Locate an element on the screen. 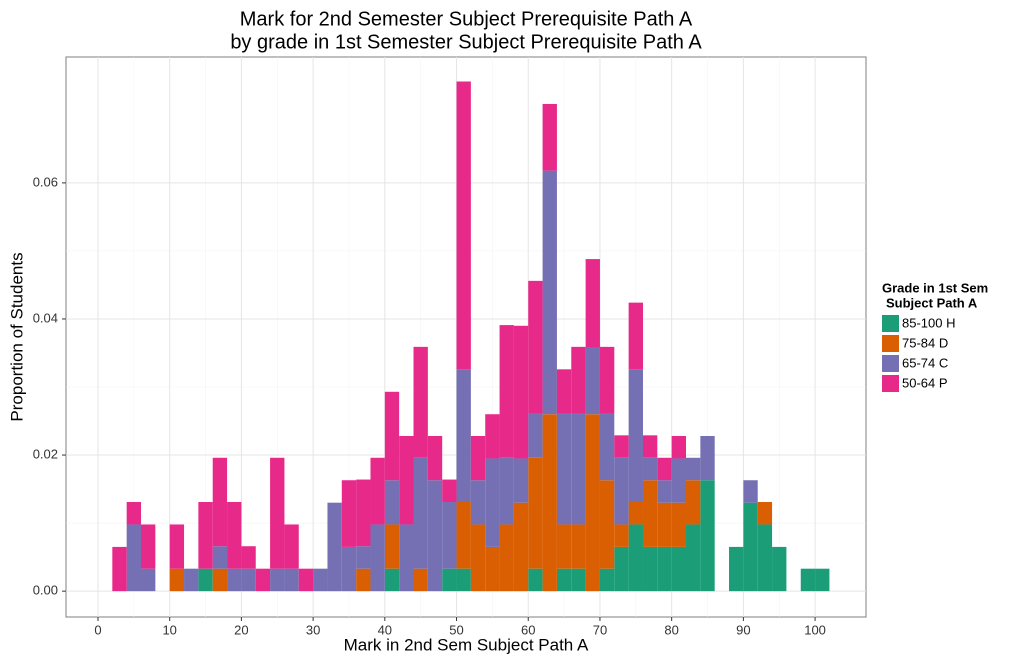  legend-swatch is located at coordinates (890, 323).